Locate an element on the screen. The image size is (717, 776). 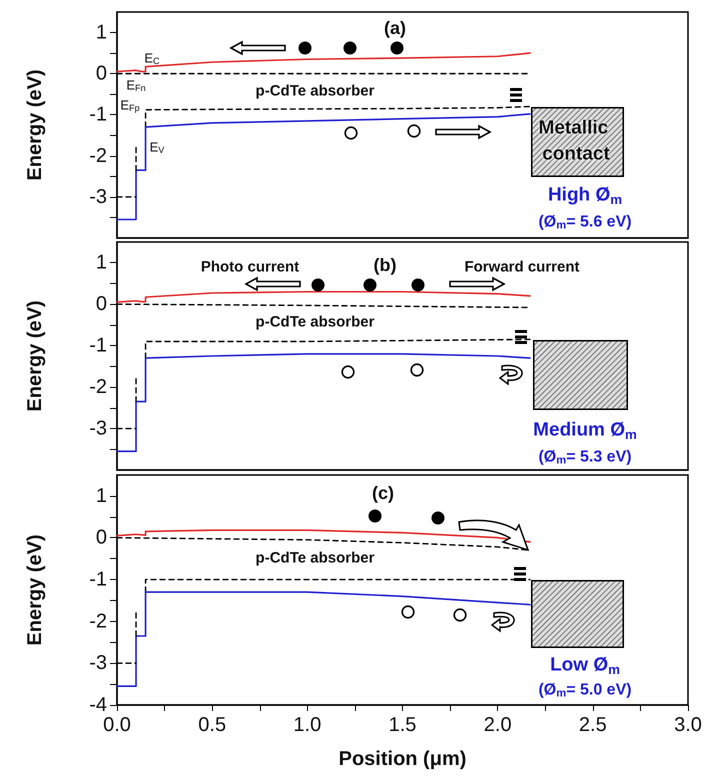
annotation: Photo current is located at coordinates (250, 267).